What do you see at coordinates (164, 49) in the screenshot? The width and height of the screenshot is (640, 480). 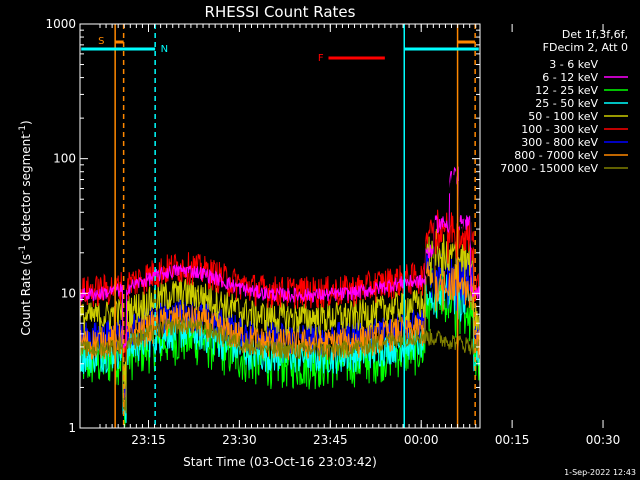 I see `annotation-n-label: N` at bounding box center [164, 49].